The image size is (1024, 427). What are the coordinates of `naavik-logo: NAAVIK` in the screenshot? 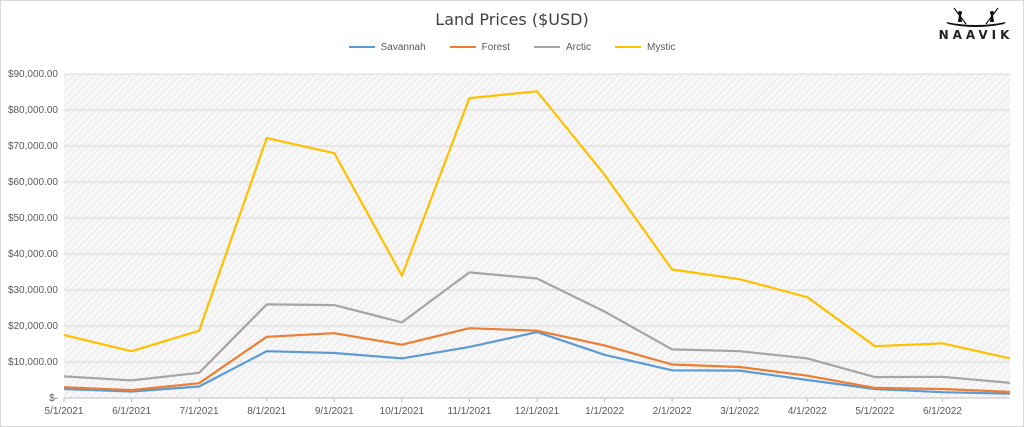 It's located at (976, 26).